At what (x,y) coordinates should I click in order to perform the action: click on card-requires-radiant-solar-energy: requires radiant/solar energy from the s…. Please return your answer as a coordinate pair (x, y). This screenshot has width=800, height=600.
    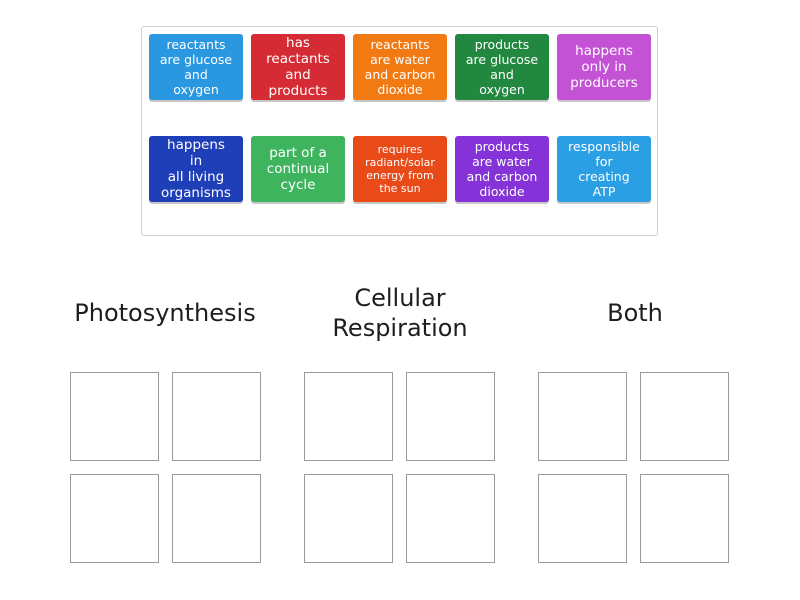
    Looking at the image, I should click on (400, 169).